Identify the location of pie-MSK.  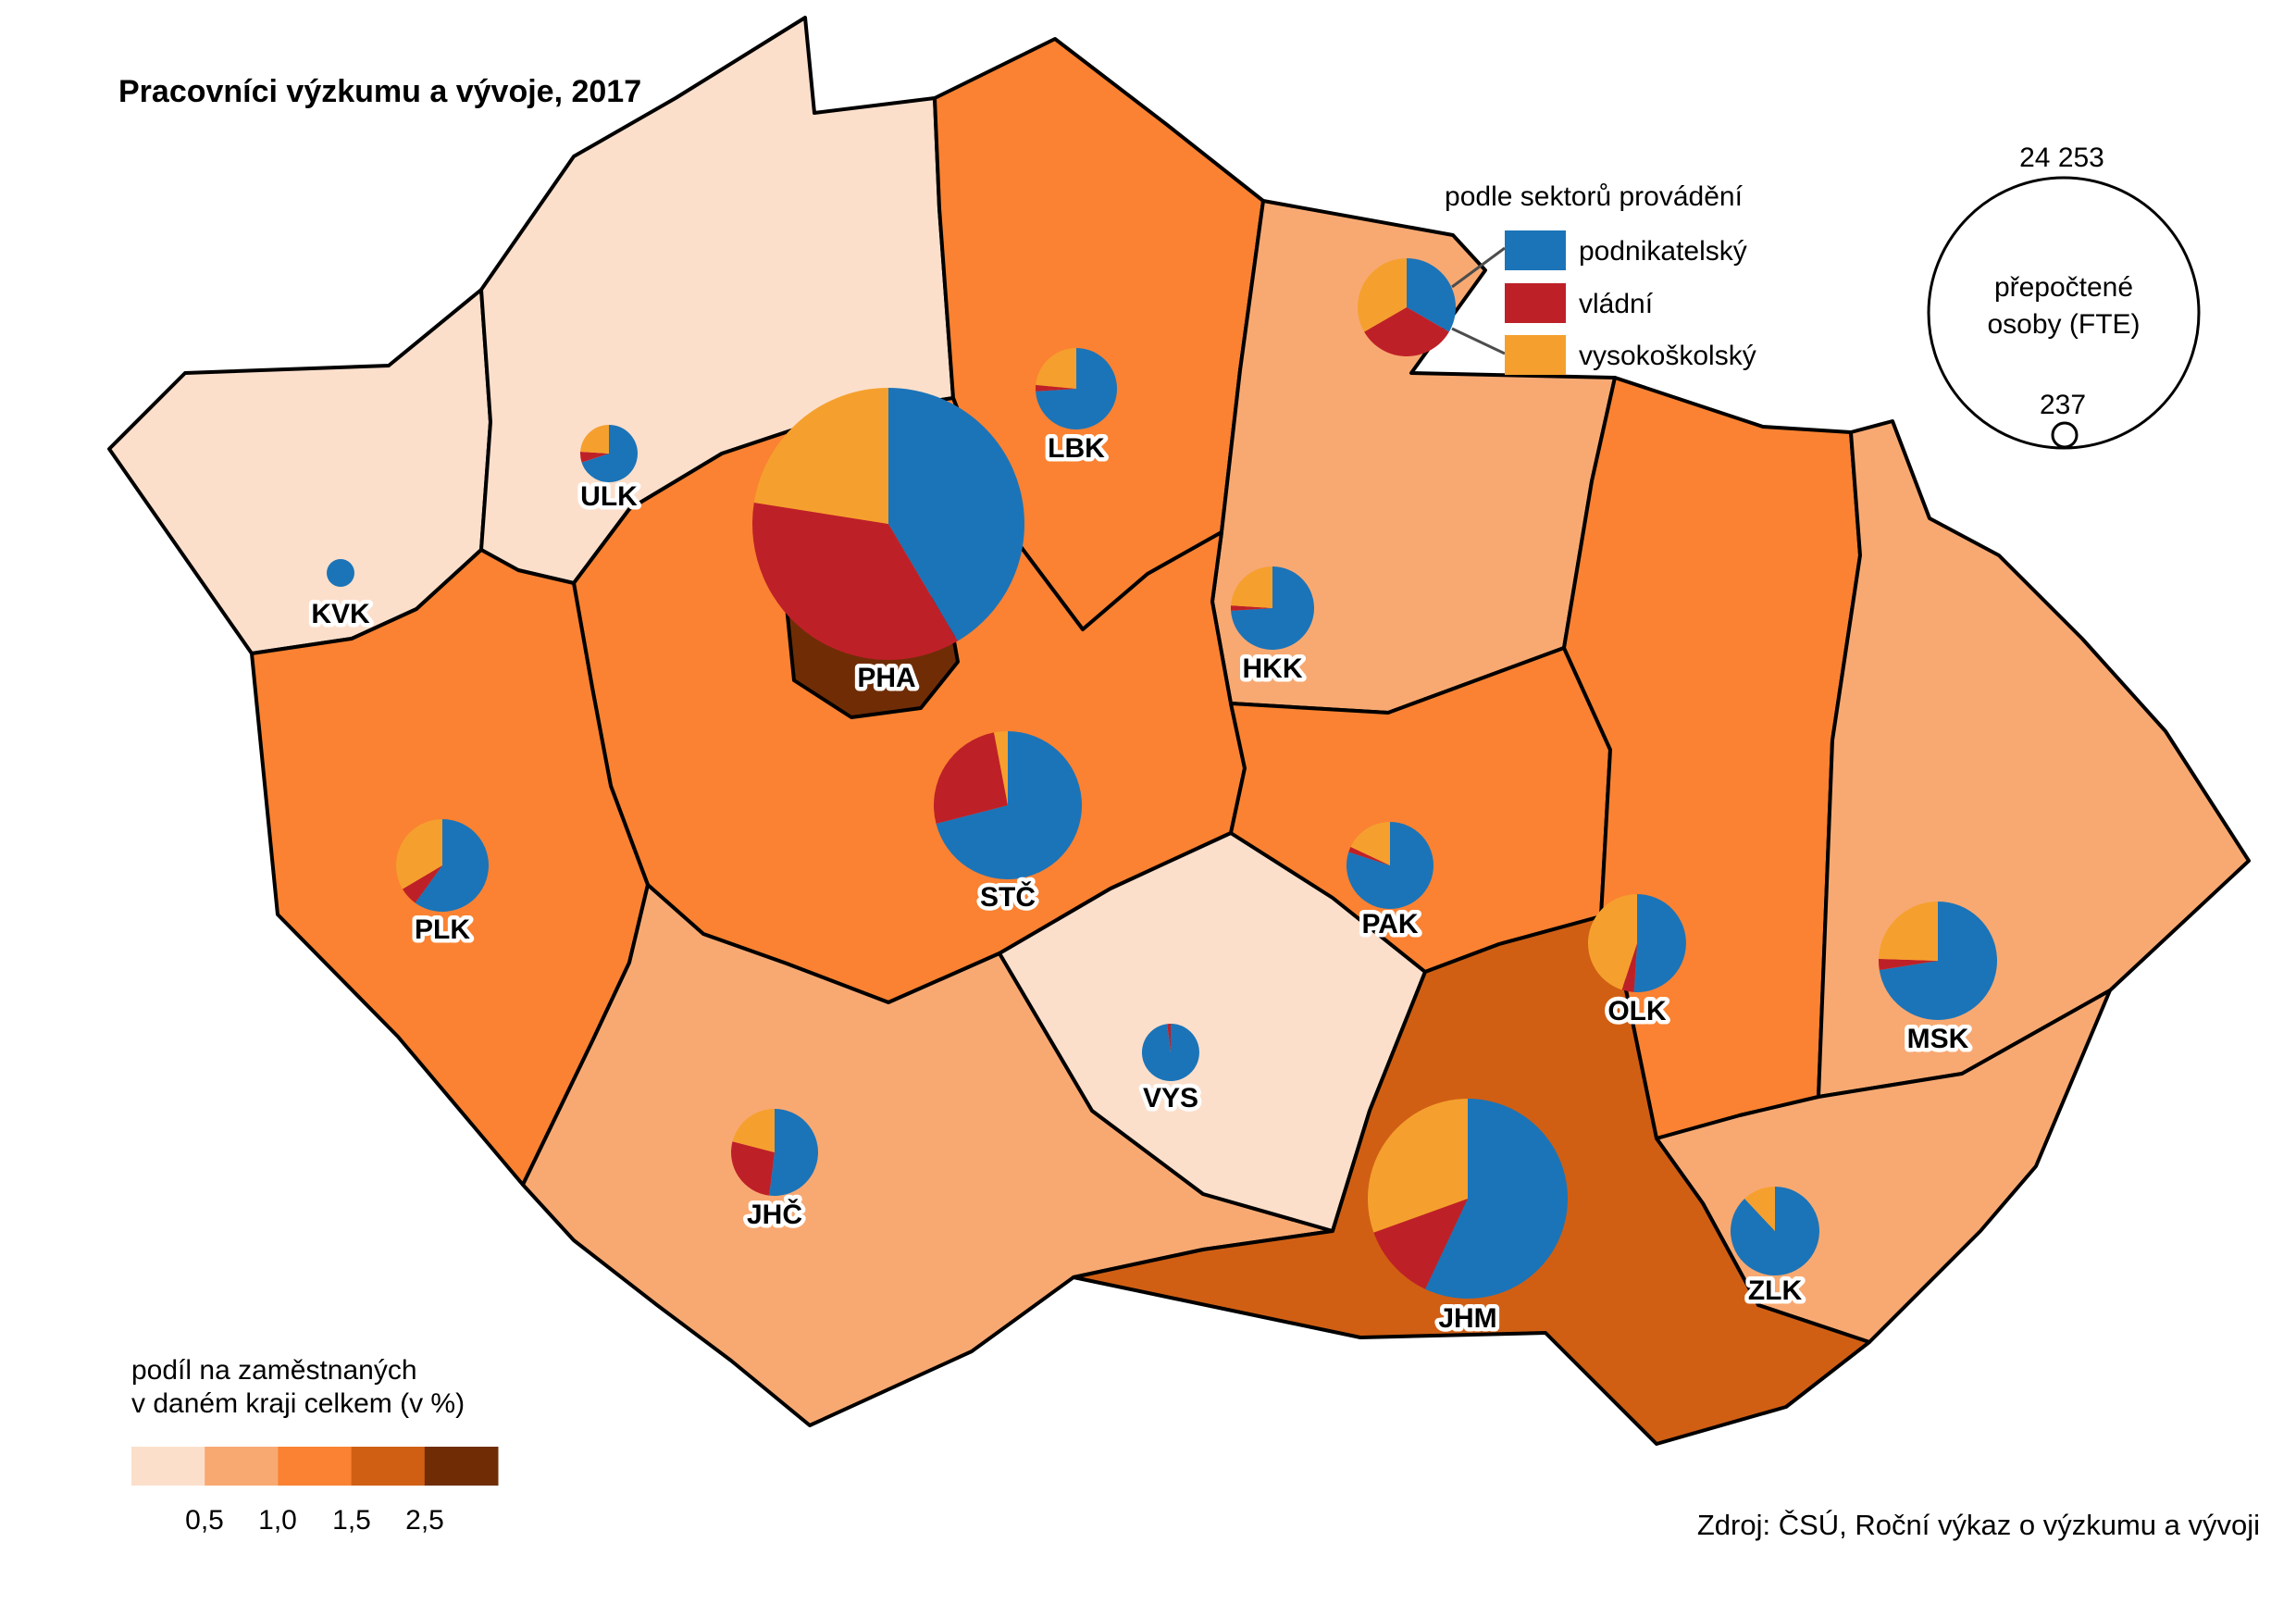
(1938, 961).